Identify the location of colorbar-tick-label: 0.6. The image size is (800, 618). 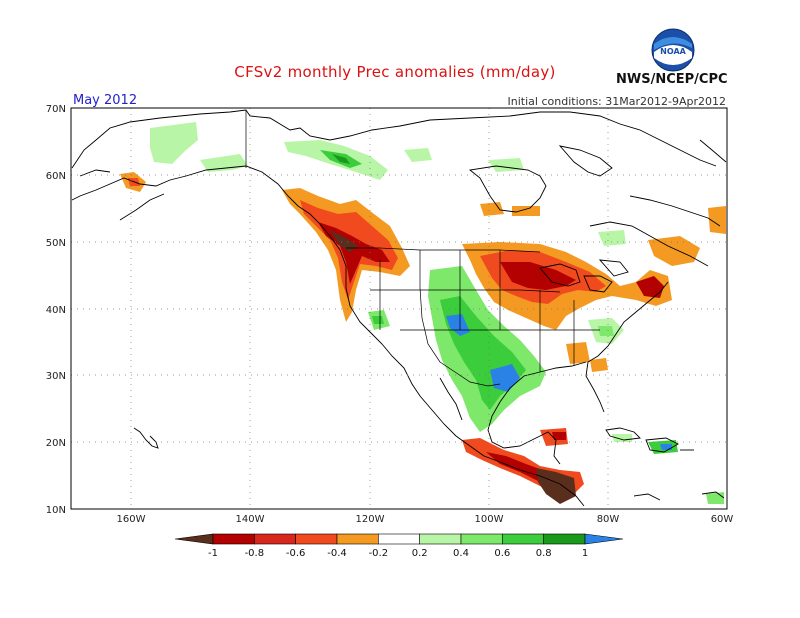
(502, 553).